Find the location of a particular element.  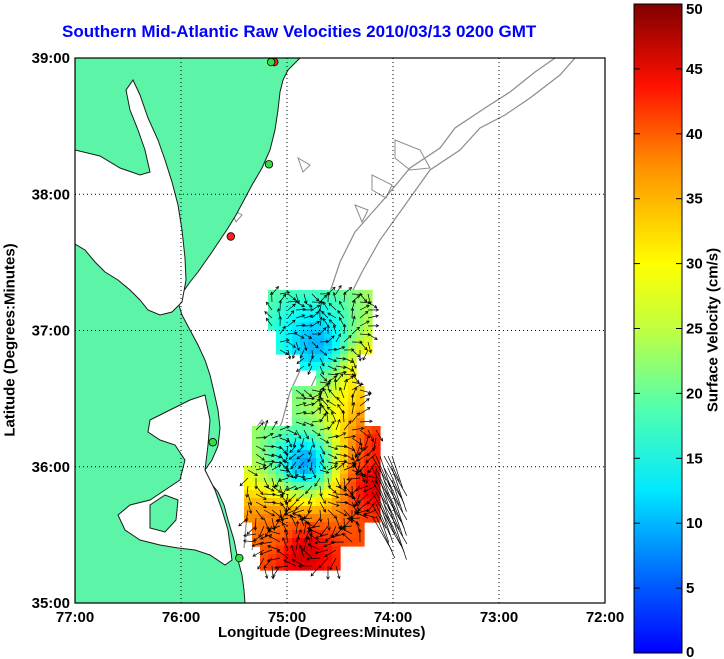

colorbar-label: Surface Velocity (cm/s) is located at coordinates (713, 329).